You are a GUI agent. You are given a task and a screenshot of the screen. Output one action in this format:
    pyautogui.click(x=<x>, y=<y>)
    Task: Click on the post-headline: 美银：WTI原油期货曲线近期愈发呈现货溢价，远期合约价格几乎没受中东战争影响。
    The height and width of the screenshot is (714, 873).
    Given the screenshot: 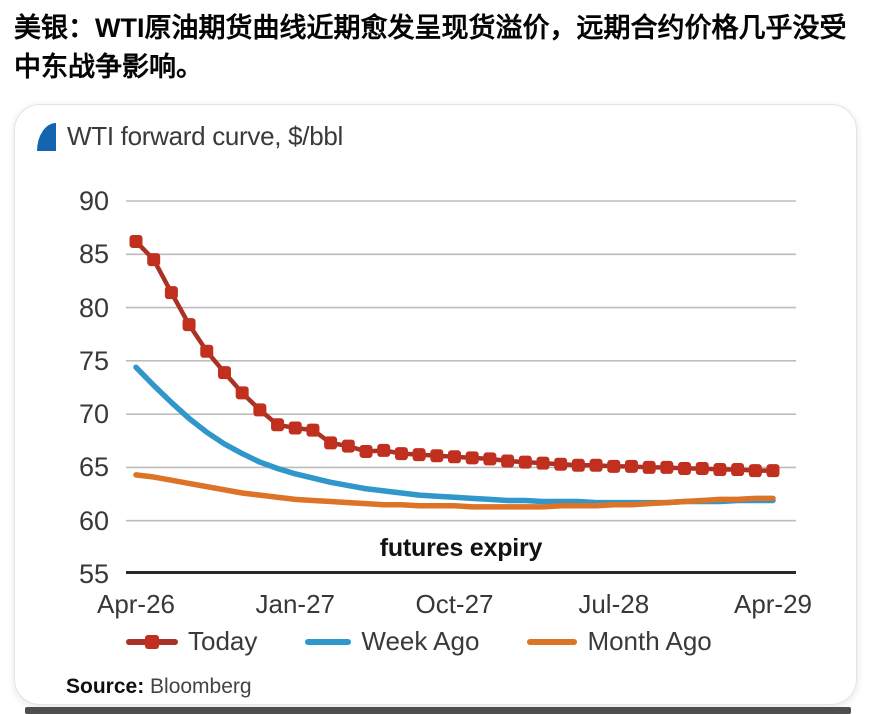 What is the action you would take?
    pyautogui.click(x=430, y=47)
    